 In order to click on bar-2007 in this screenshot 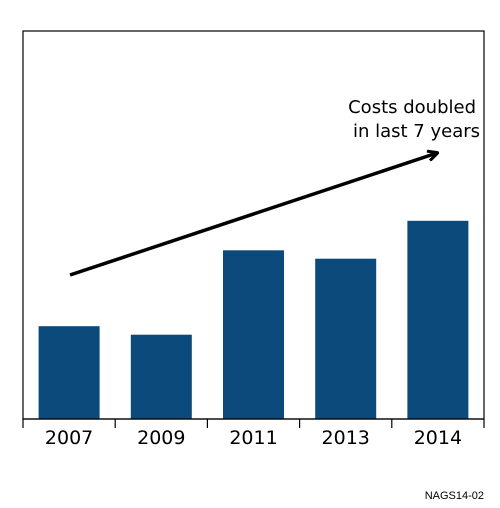, I will do `click(69, 372)`.